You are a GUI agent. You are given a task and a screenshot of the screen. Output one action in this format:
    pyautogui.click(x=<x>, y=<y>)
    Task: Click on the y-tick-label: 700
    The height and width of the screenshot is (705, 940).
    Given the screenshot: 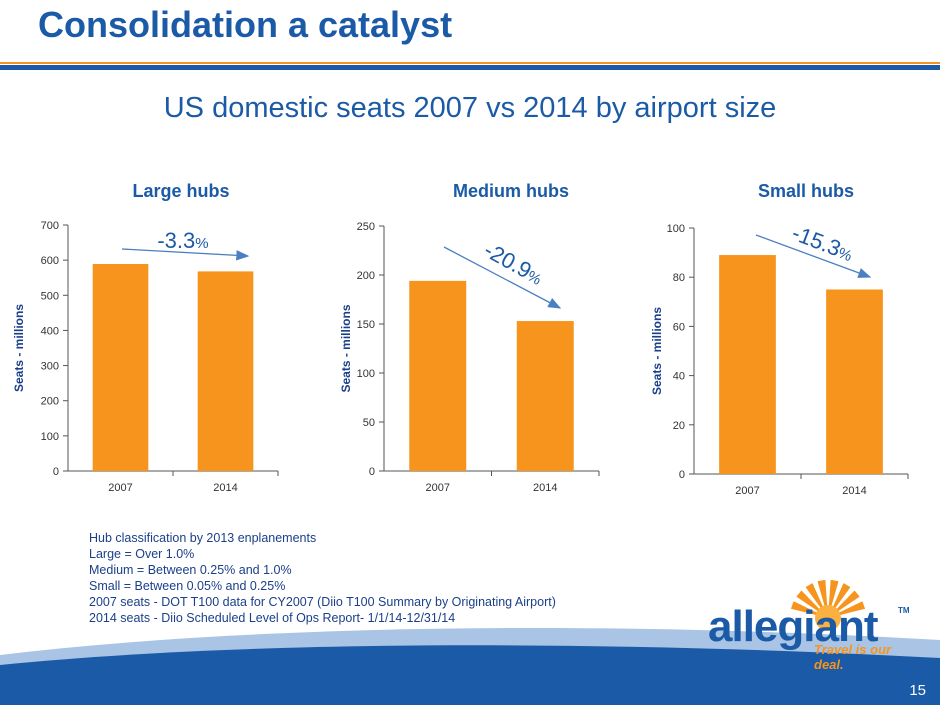 What is the action you would take?
    pyautogui.click(x=50, y=226)
    